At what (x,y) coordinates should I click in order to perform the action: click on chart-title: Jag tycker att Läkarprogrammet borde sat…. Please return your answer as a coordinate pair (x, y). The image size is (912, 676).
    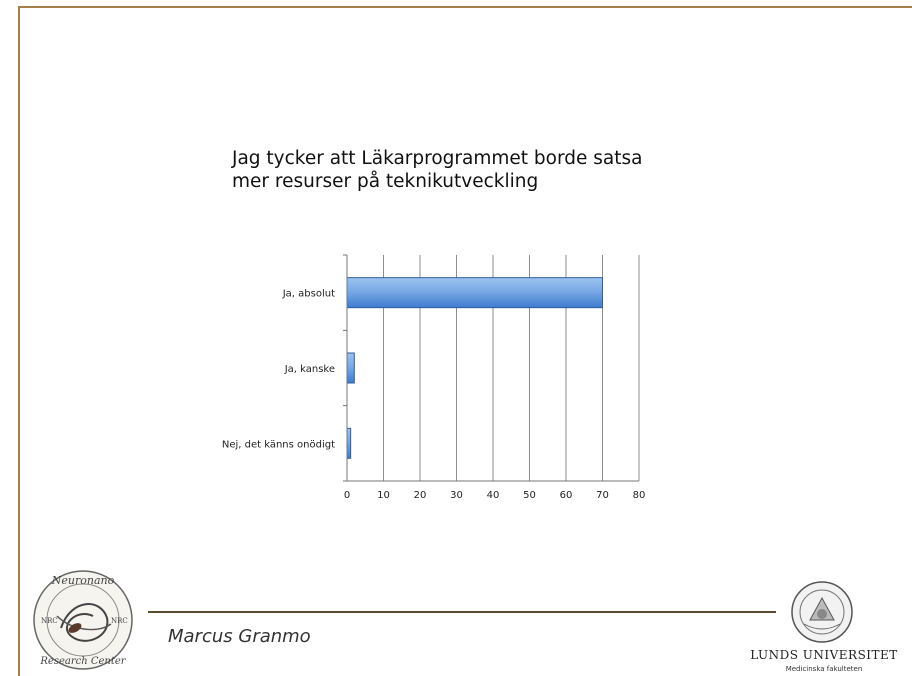
    Looking at the image, I should click on (437, 170).